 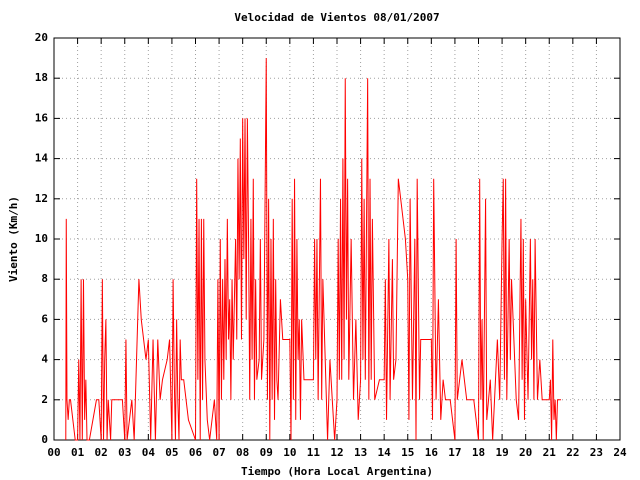 I want to click on x-axis-label: Tiempo (Hora Local Argentina), so click(x=337, y=471).